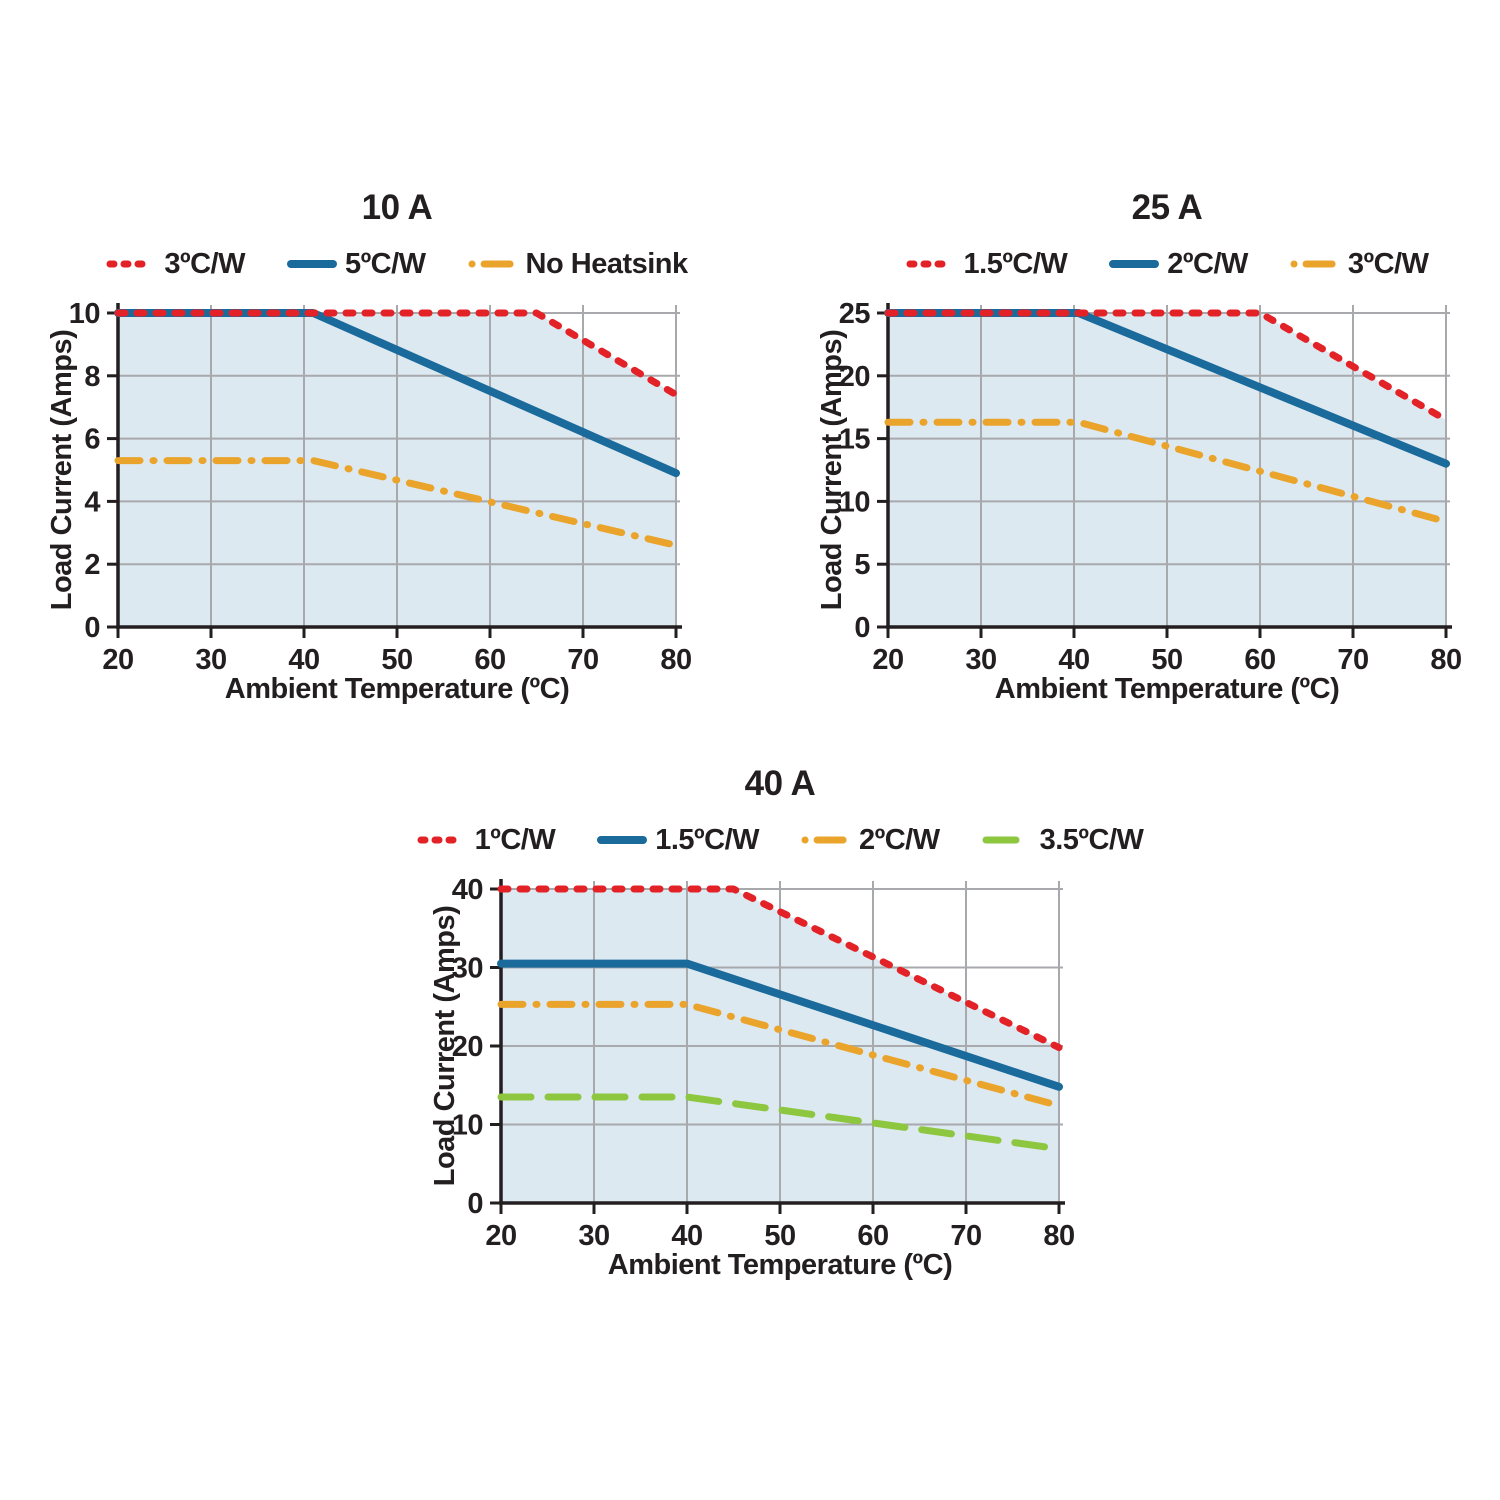 Image resolution: width=1500 pixels, height=1500 pixels. I want to click on chart-title: 10 A, so click(397, 207).